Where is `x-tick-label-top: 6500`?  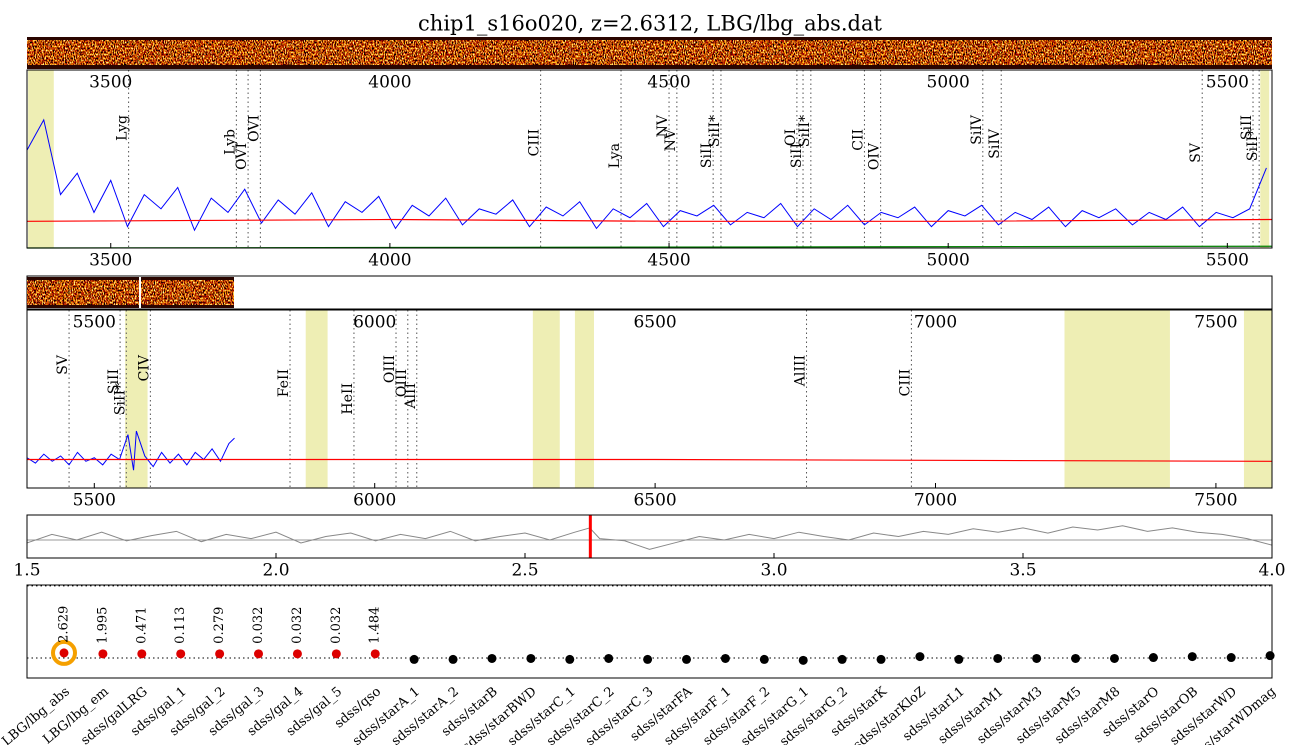
x-tick-label-top: 6500 is located at coordinates (654, 323).